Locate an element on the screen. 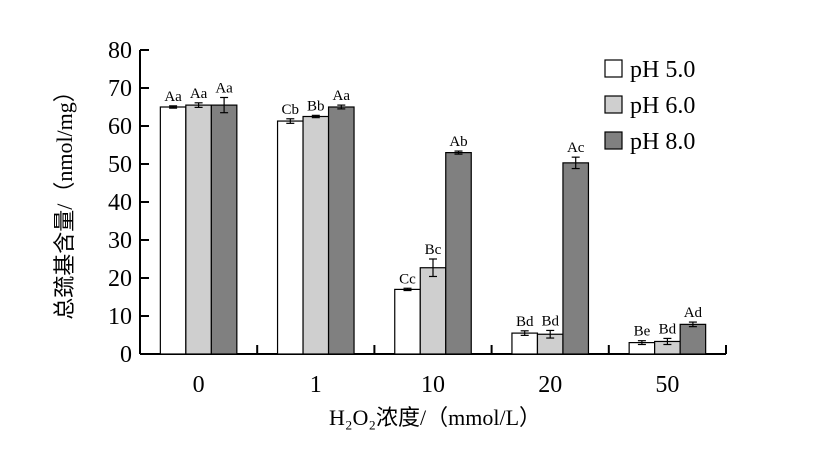 This screenshot has height=463, width=832. legend-label: pH 8.0 is located at coordinates (662, 142).